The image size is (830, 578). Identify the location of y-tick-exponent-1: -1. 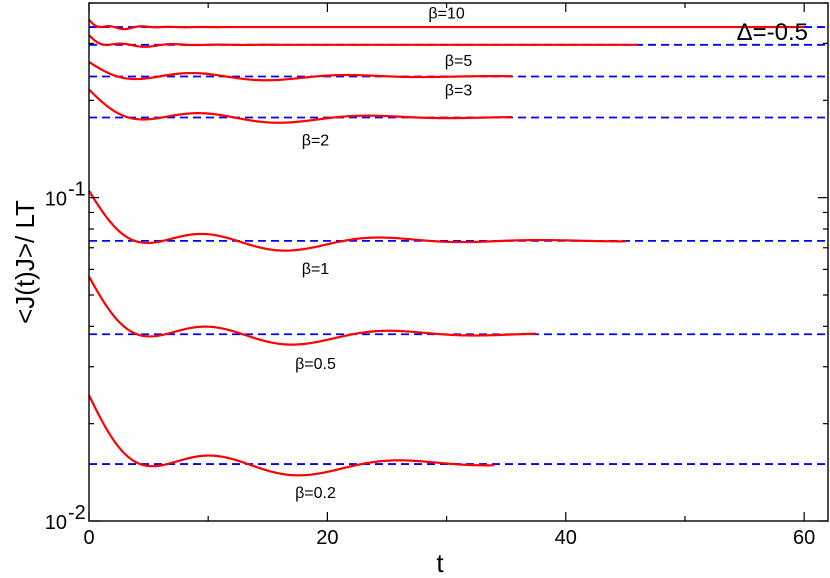
(77, 190).